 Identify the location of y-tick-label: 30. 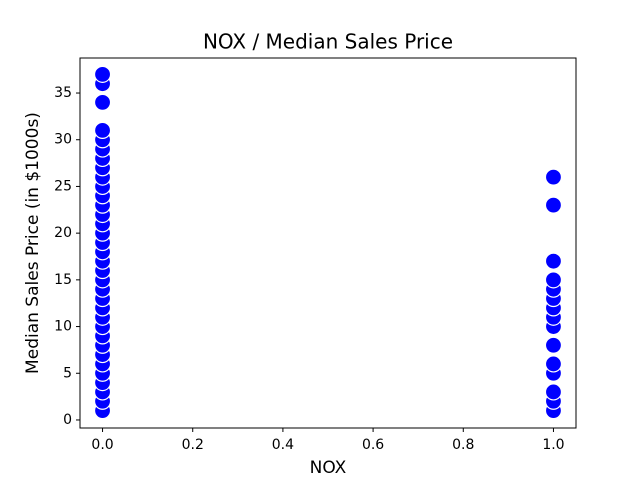
(63, 140).